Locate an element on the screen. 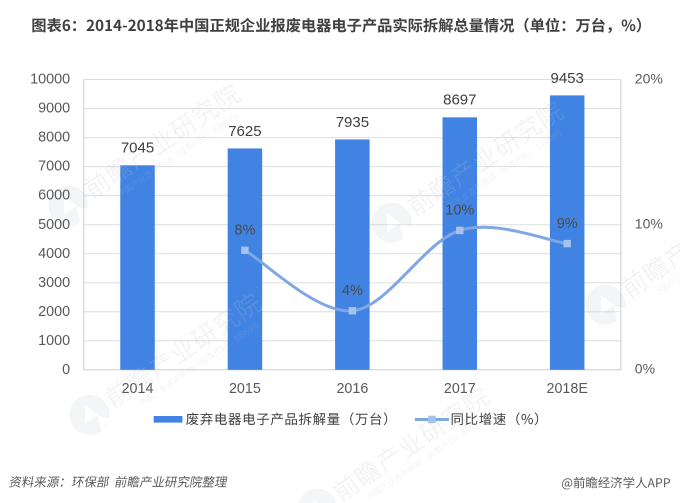  svg-text: 2000 is located at coordinates (54, 312).